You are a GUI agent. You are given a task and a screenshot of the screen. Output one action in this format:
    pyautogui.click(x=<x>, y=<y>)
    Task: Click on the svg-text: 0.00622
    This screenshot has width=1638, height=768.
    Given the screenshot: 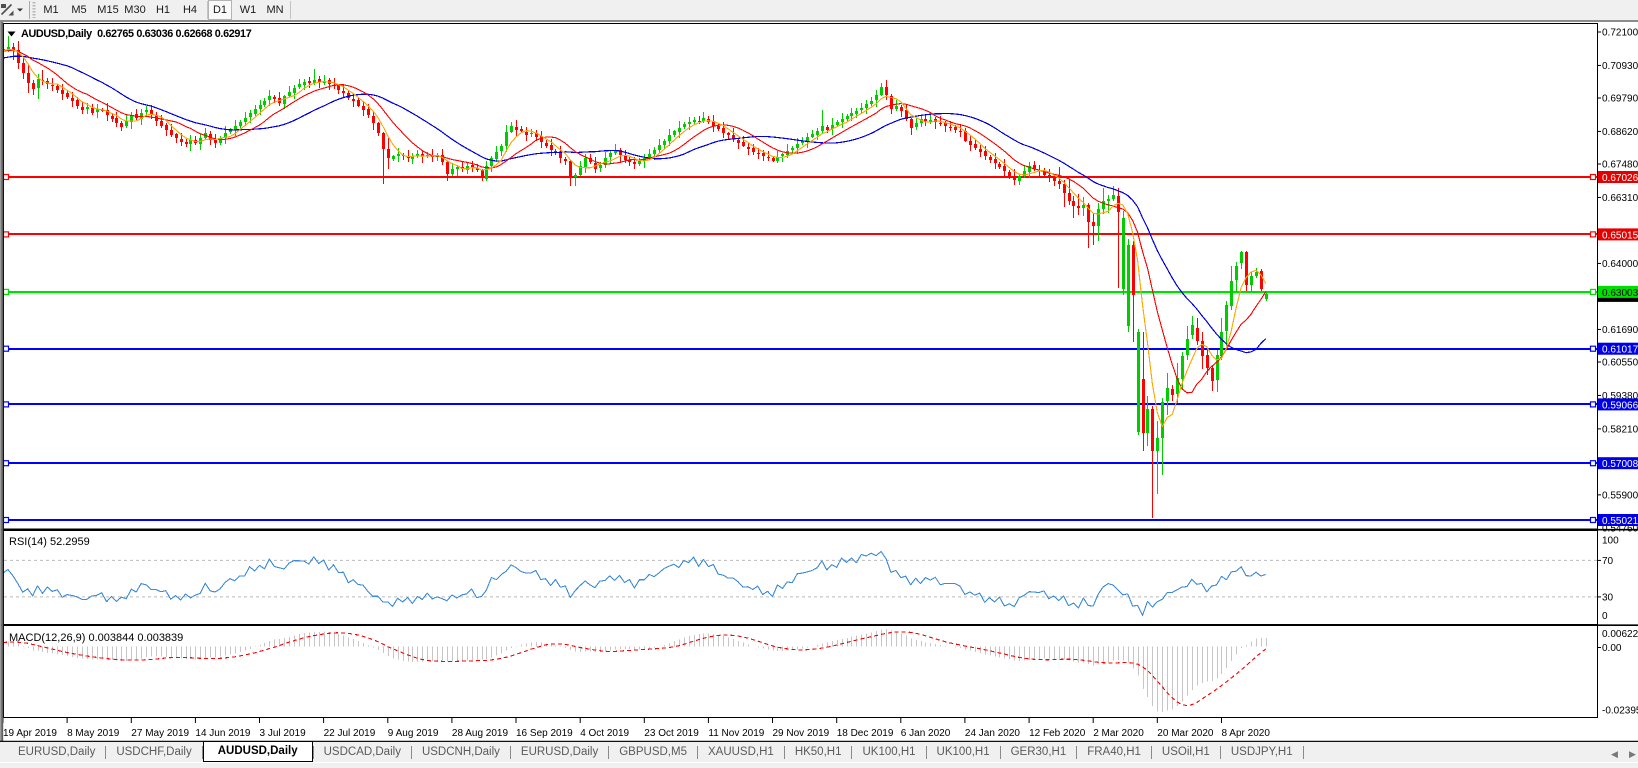 What is the action you would take?
    pyautogui.click(x=1620, y=634)
    